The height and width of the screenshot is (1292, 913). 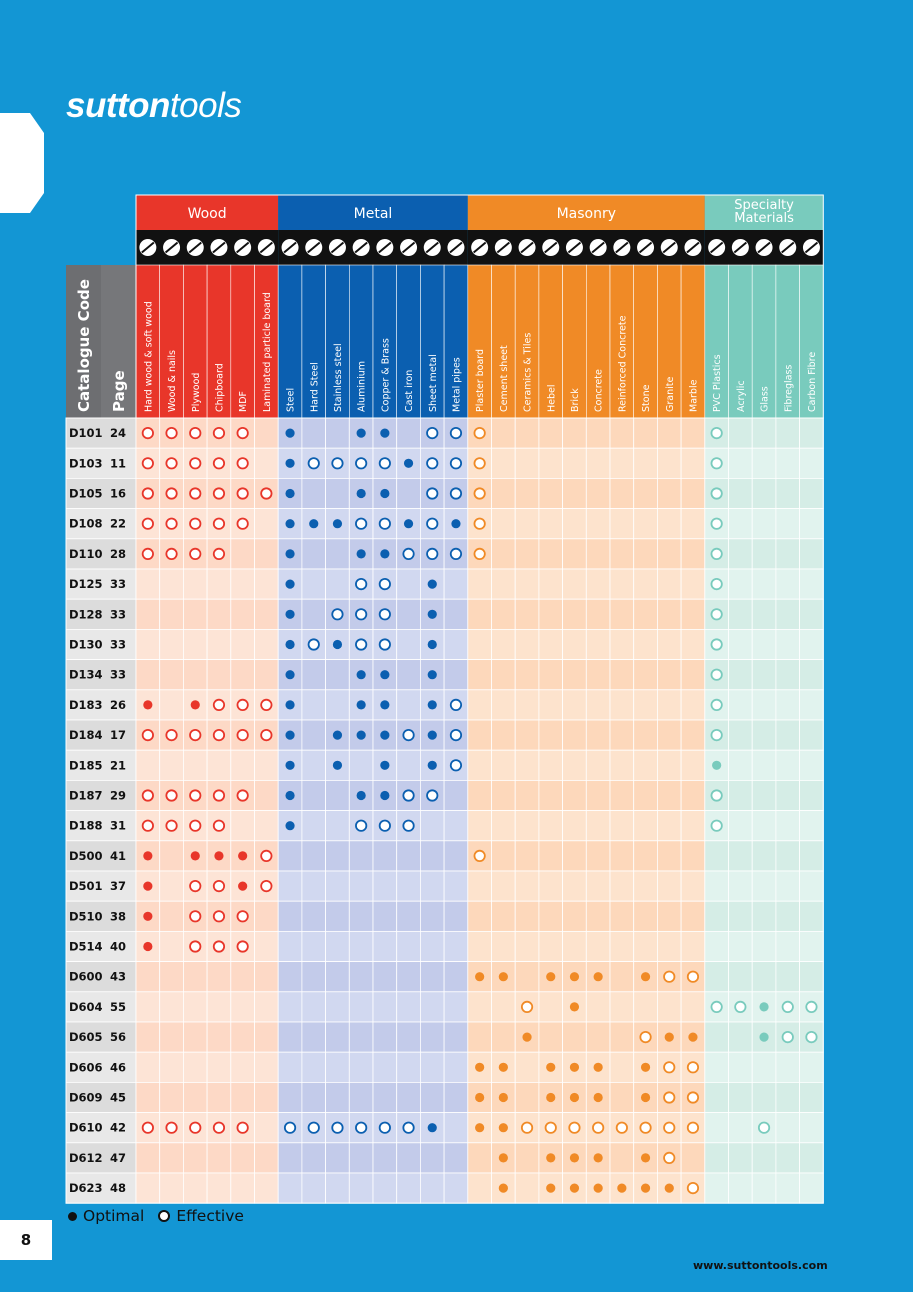 I want to click on legend-optimal: Optimal, so click(x=114, y=1216).